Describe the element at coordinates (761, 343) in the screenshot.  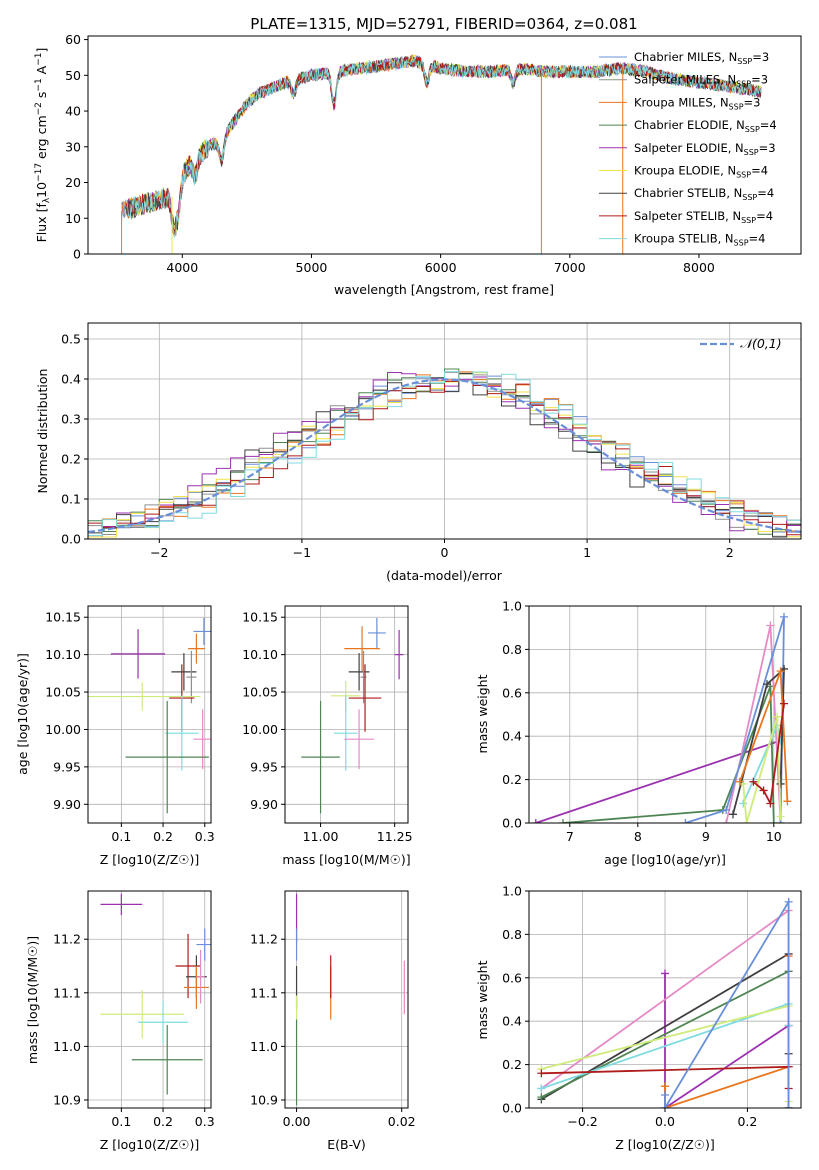
I see `legend-label: 𝒩(0,1)` at that location.